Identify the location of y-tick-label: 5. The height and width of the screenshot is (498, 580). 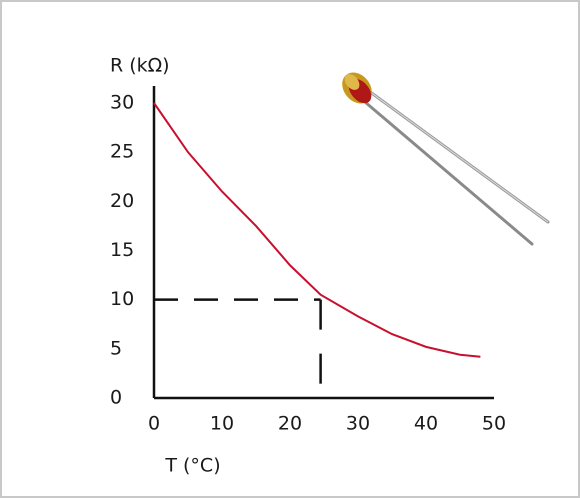
(116, 348).